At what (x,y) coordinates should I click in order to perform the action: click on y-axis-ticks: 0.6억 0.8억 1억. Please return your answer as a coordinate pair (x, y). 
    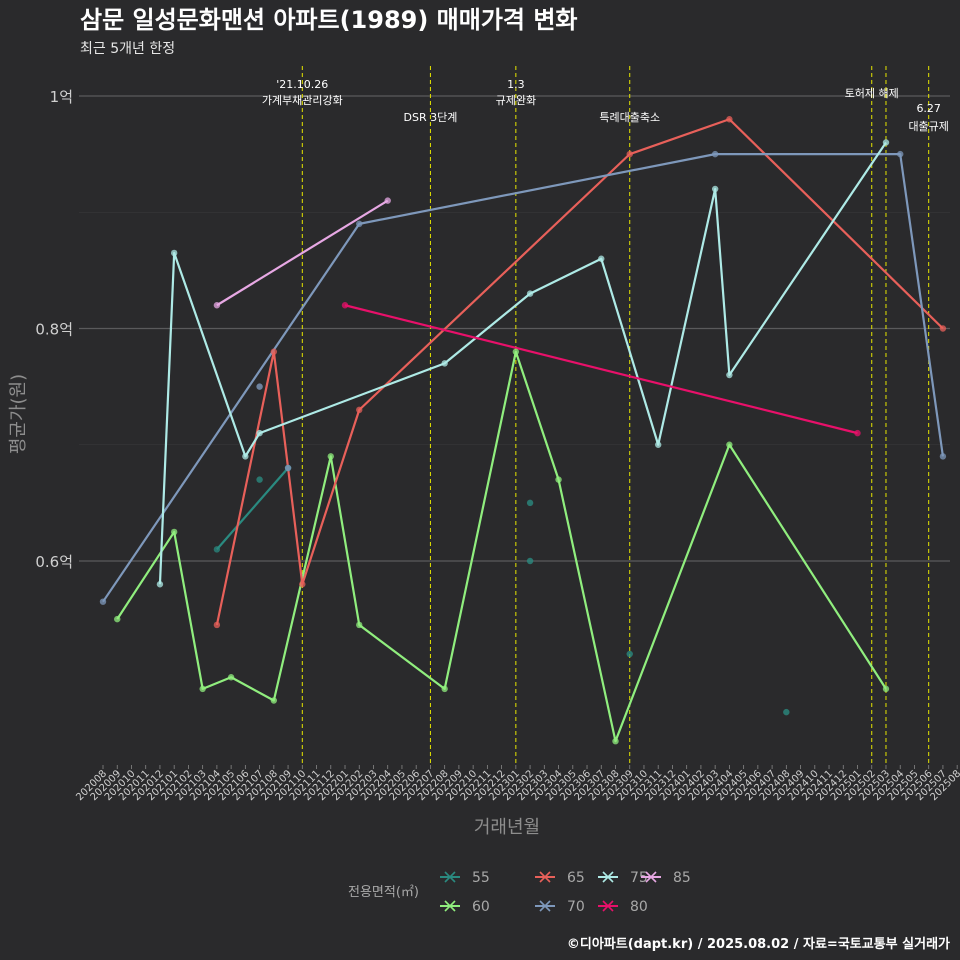
    Looking at the image, I should click on (54, 329).